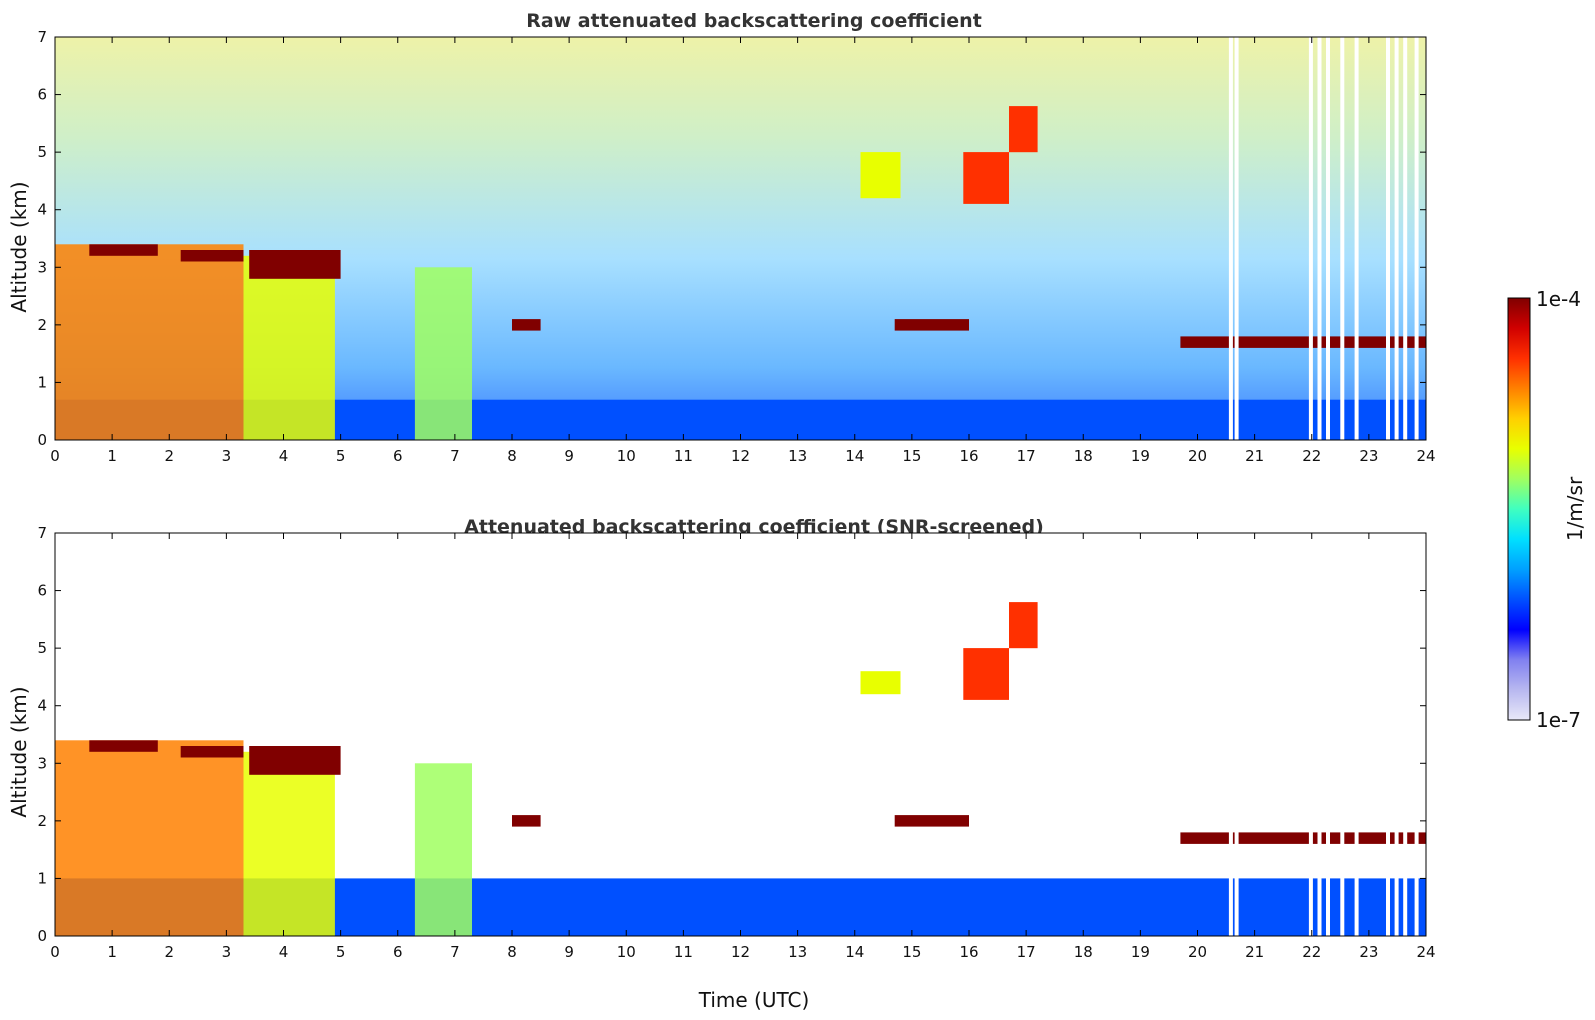 The height and width of the screenshot is (1020, 1595). Describe the element at coordinates (42, 95) in the screenshot. I see `y-tick-label: 6` at that location.